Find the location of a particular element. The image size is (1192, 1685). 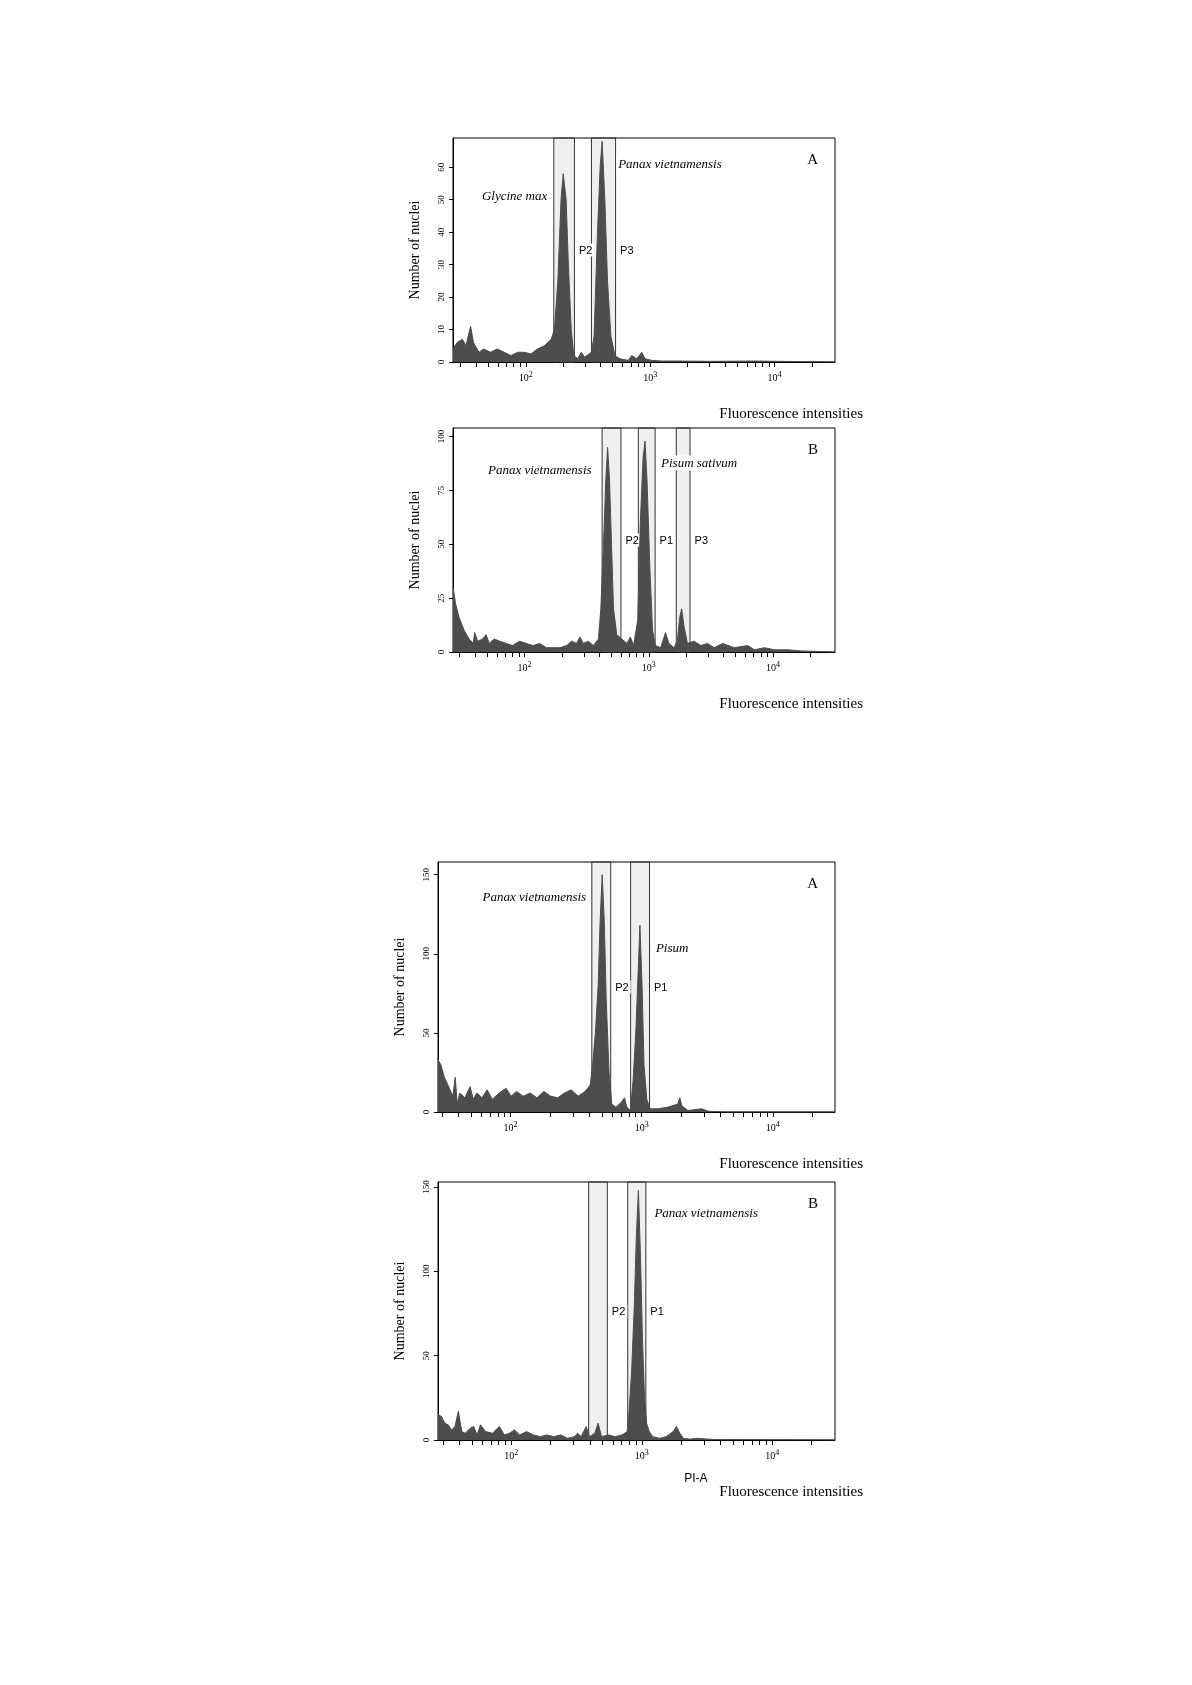

annotation: Glycine max is located at coordinates (514, 196).